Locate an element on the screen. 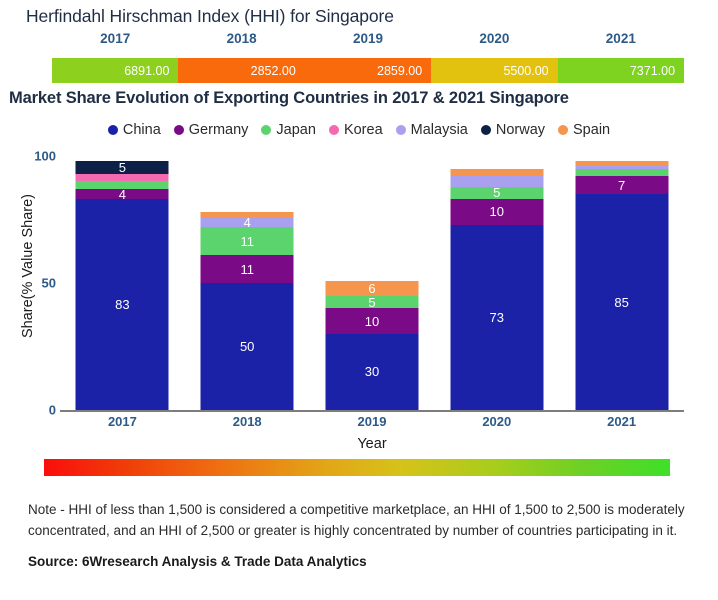  bar-segment-value-label: 85 is located at coordinates (621, 302).